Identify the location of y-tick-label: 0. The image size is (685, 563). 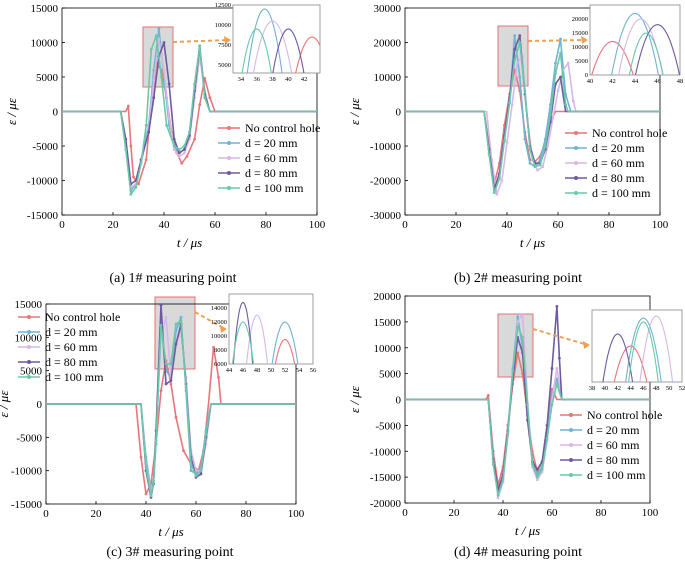
(56, 113).